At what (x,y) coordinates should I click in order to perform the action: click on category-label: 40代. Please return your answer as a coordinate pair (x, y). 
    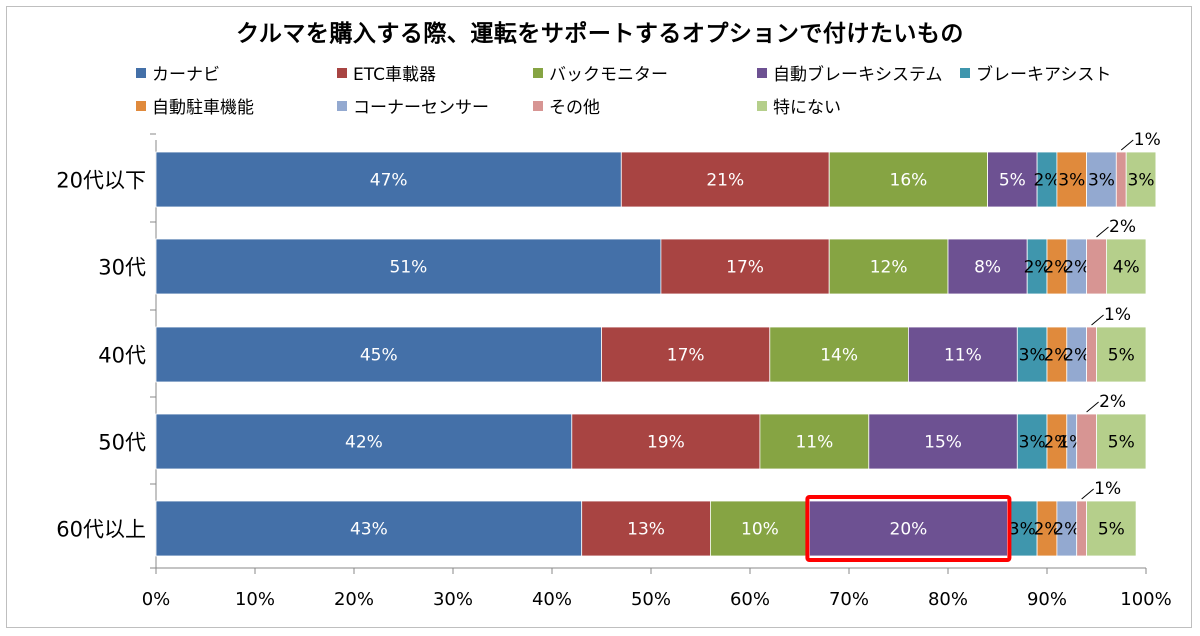
    Looking at the image, I should click on (122, 356).